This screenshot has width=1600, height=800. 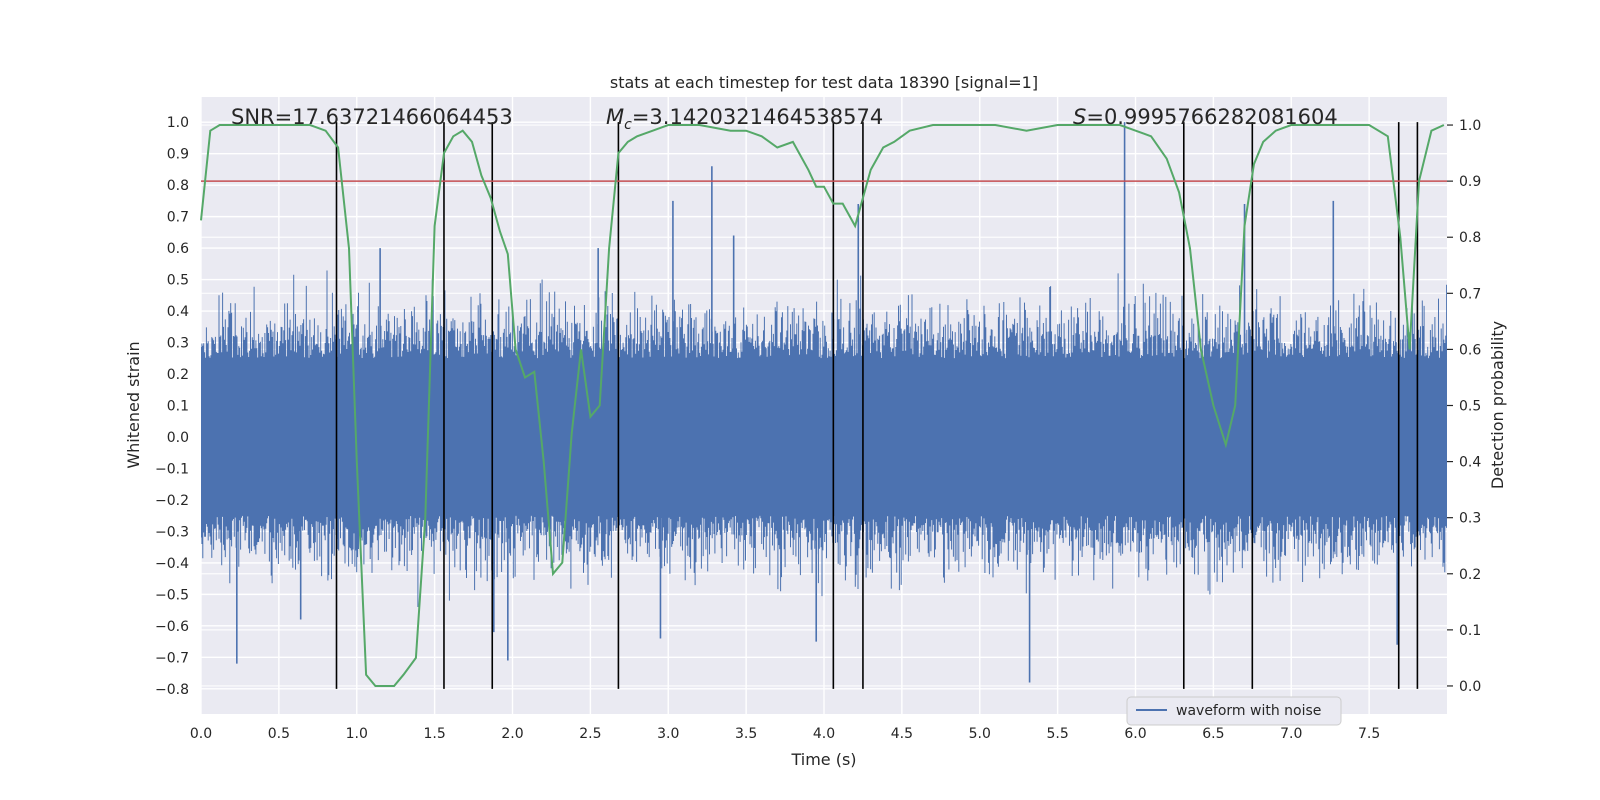 I want to click on legend: waveform with noise, so click(x=1234, y=711).